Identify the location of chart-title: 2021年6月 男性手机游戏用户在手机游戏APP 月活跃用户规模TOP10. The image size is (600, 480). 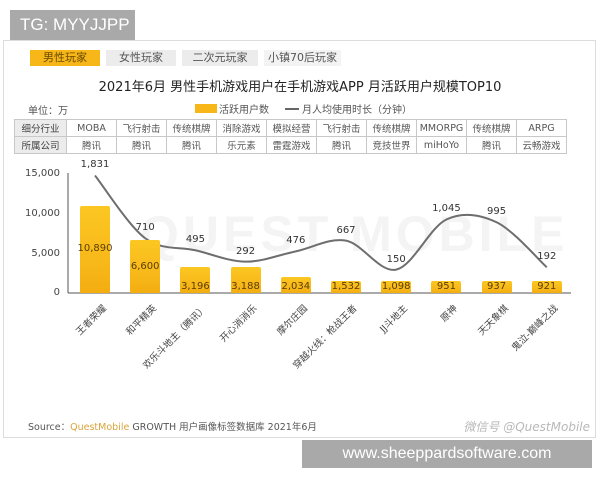
(300, 87).